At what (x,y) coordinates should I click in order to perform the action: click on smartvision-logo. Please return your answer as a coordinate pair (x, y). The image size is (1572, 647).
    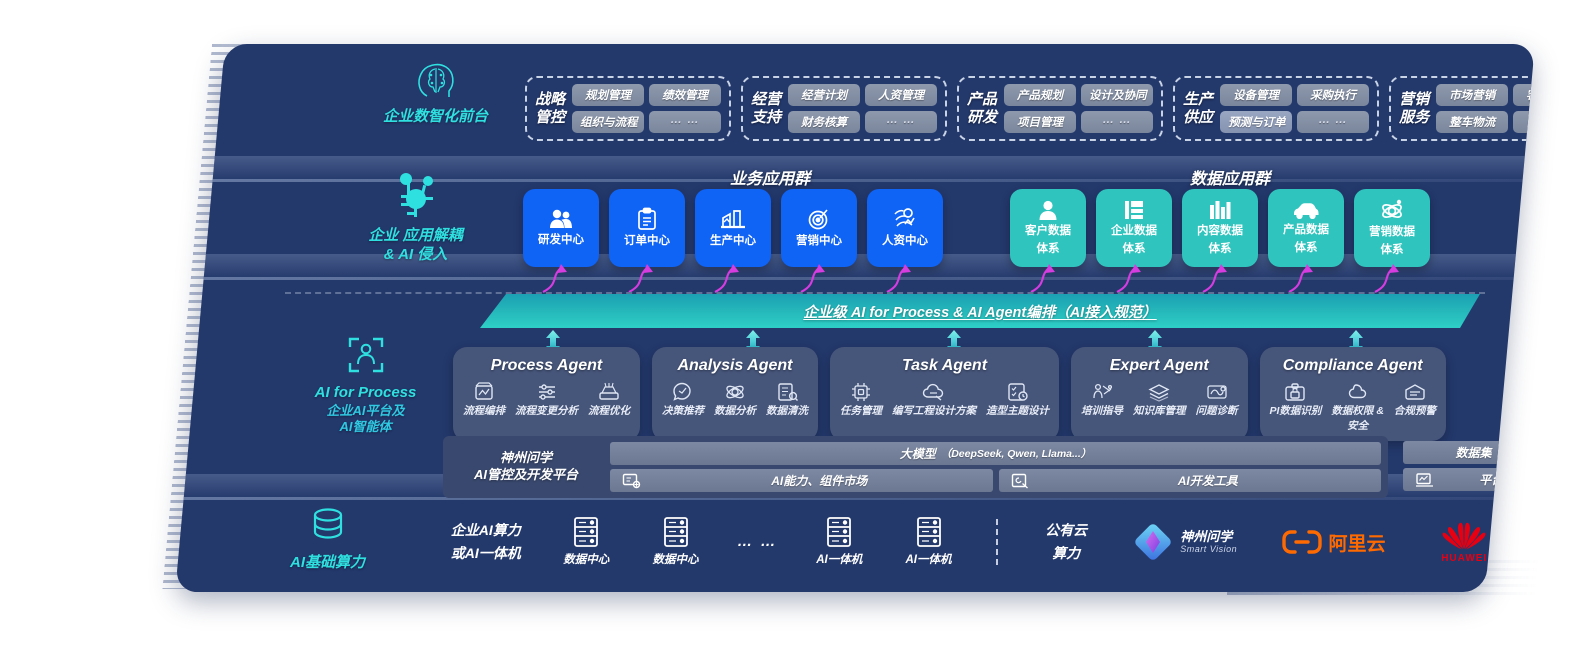
    Looking at the image, I should click on (1153, 542).